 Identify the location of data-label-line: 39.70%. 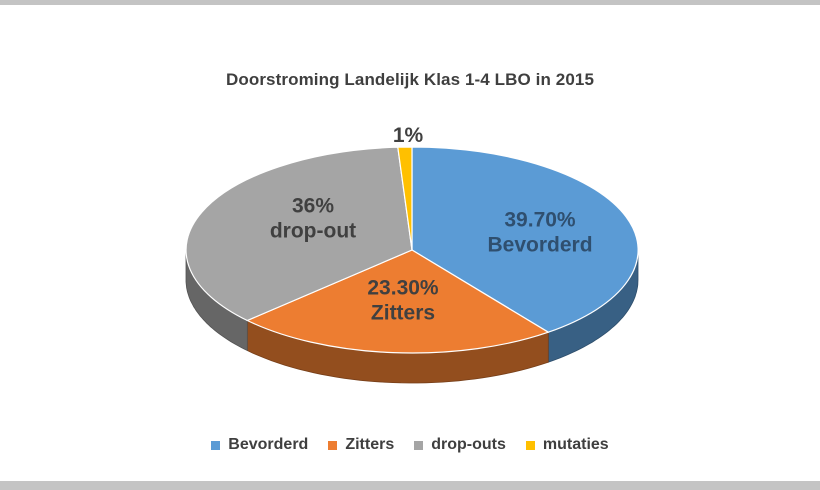
(540, 220).